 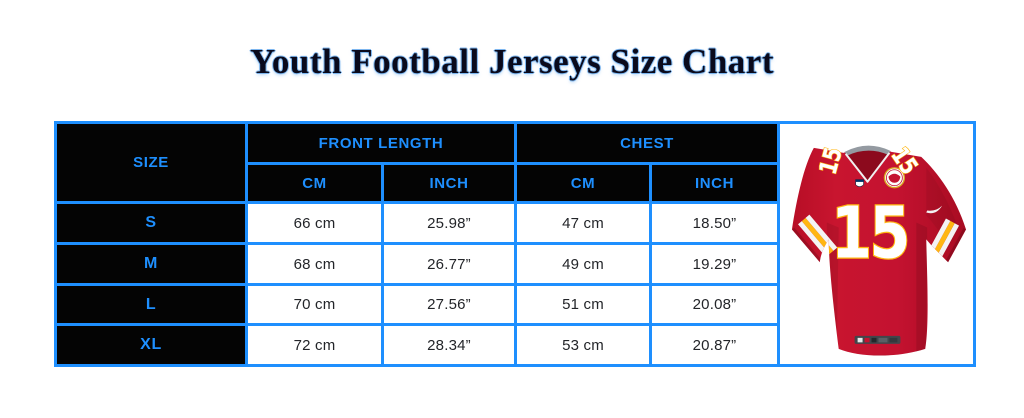 I want to click on front-length-cm-value: 68 cm, so click(x=314, y=264).